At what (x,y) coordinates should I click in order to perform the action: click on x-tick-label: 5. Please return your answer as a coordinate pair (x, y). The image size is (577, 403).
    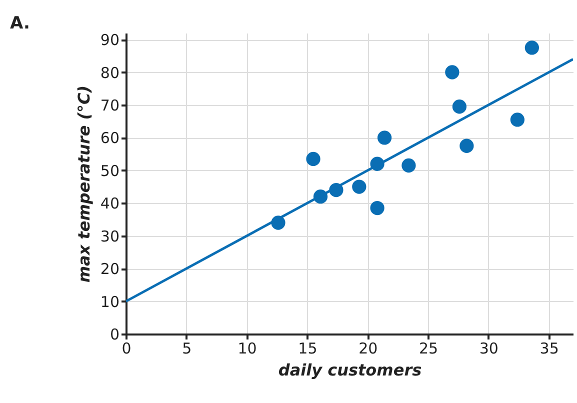
    Looking at the image, I should click on (187, 349).